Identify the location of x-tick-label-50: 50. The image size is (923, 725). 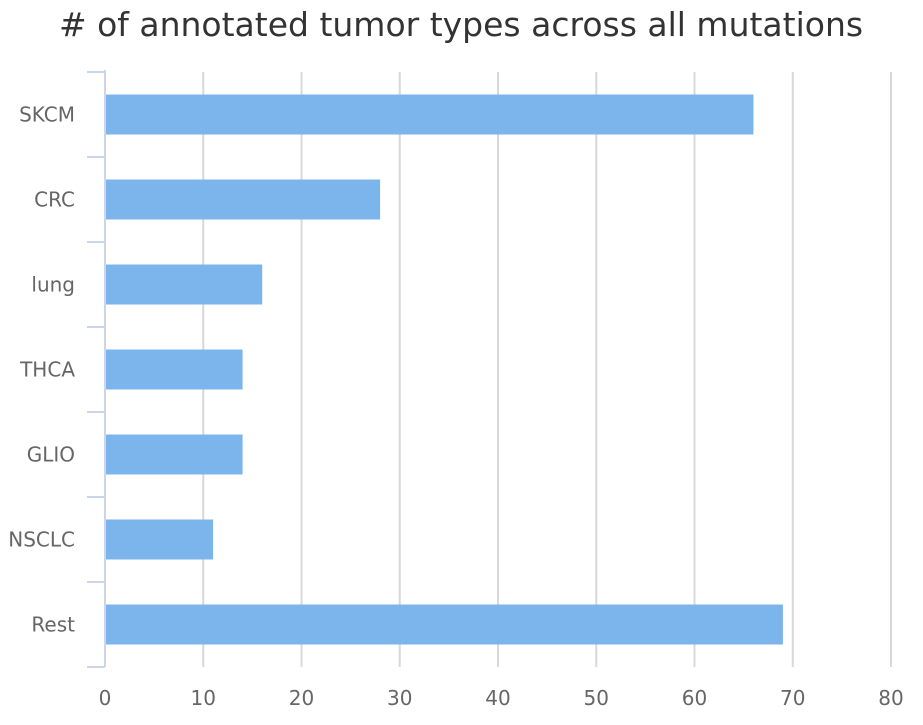
(596, 698).